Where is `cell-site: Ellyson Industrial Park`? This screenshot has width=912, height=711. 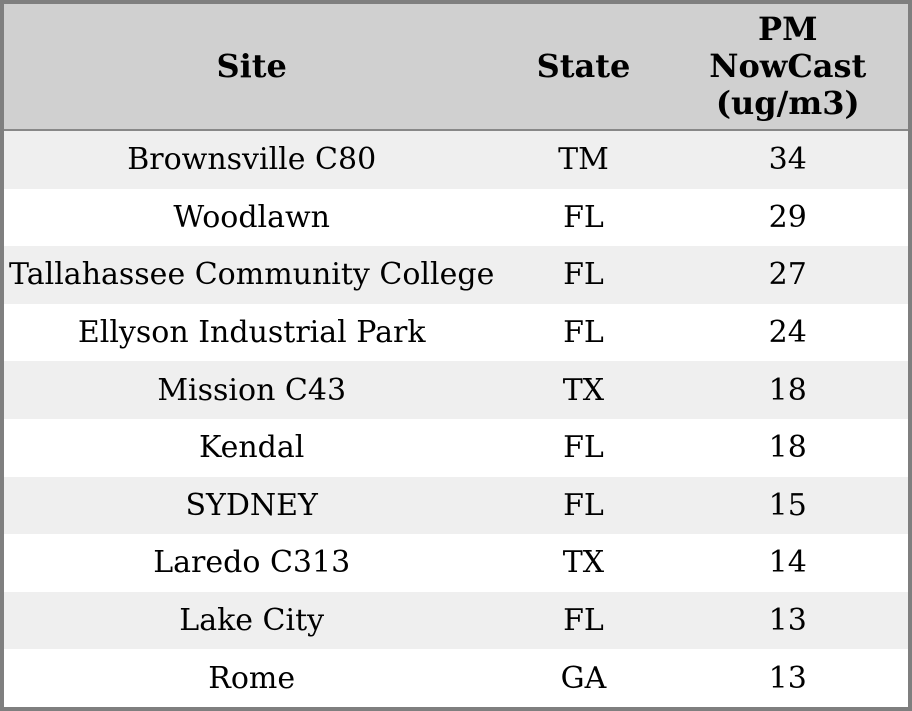 cell-site: Ellyson Industrial Park is located at coordinates (251, 333).